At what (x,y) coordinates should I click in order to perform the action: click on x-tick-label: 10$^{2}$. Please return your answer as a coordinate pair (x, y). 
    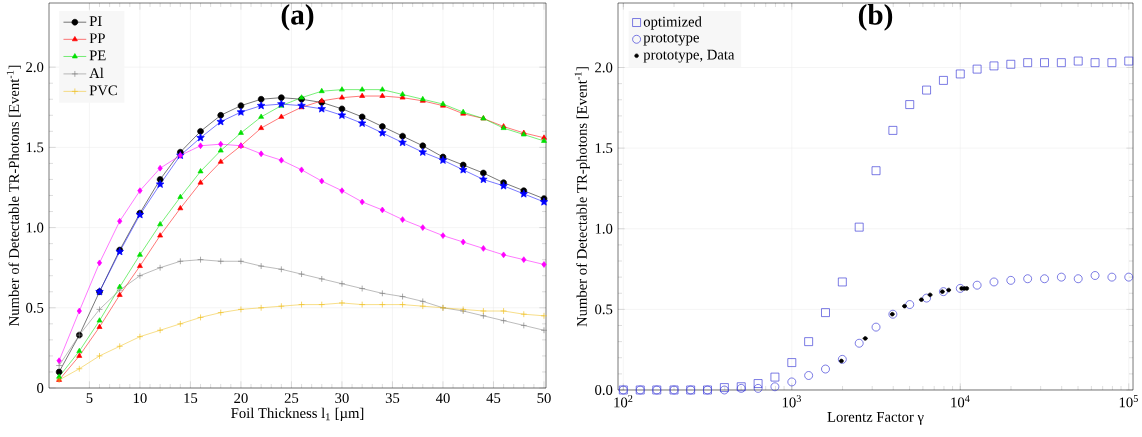
    Looking at the image, I should click on (623, 401).